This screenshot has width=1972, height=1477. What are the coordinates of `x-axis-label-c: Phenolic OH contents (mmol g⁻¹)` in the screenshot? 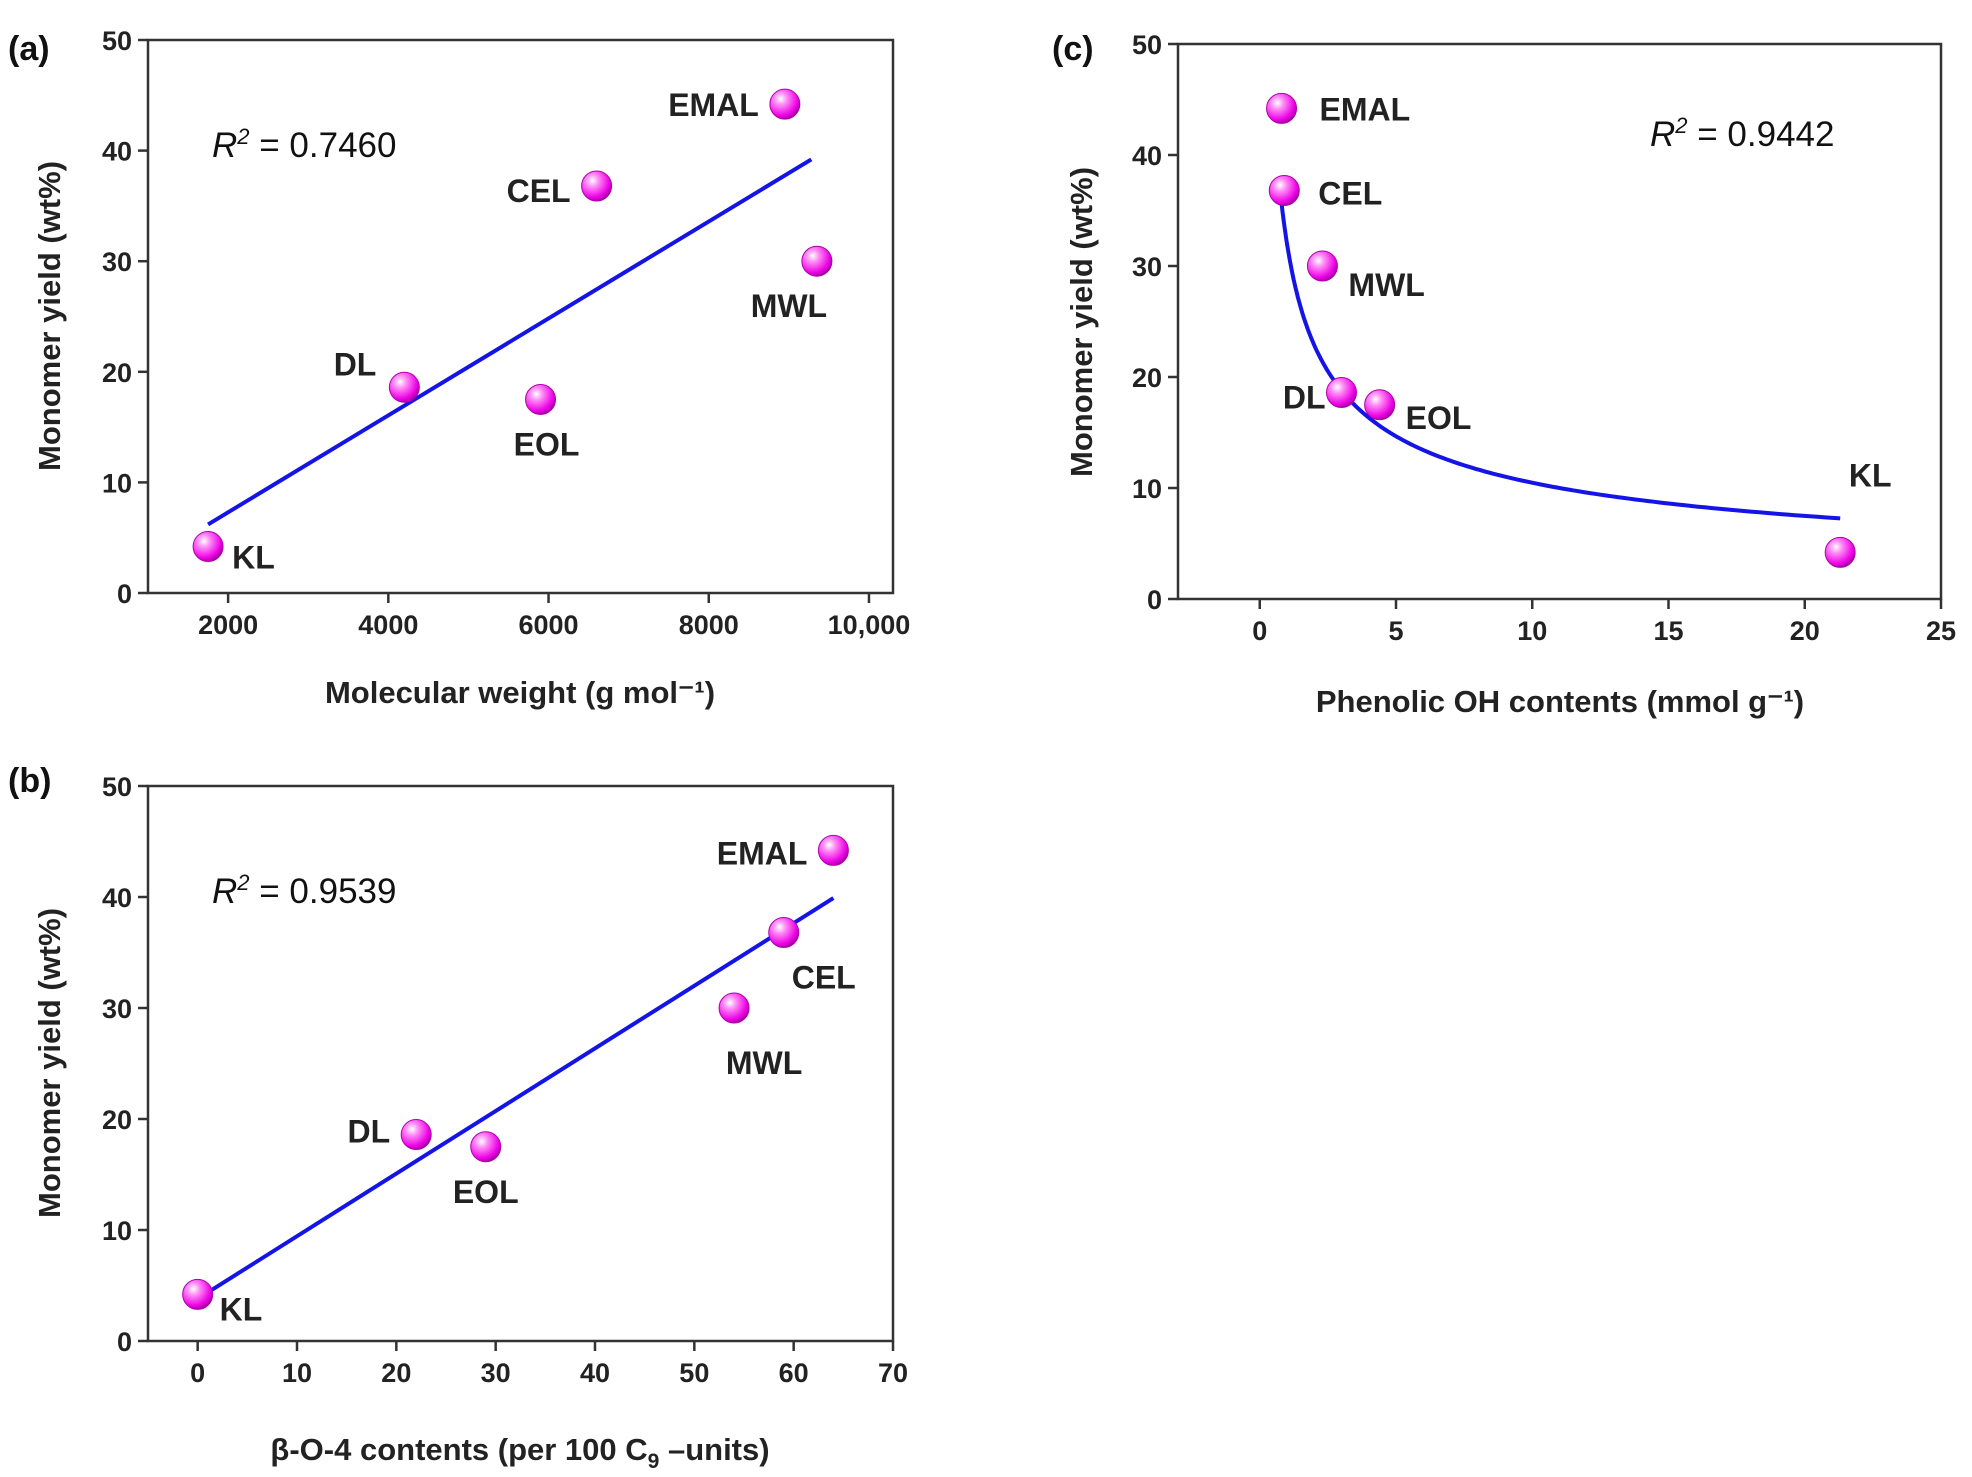 It's located at (1560, 701).